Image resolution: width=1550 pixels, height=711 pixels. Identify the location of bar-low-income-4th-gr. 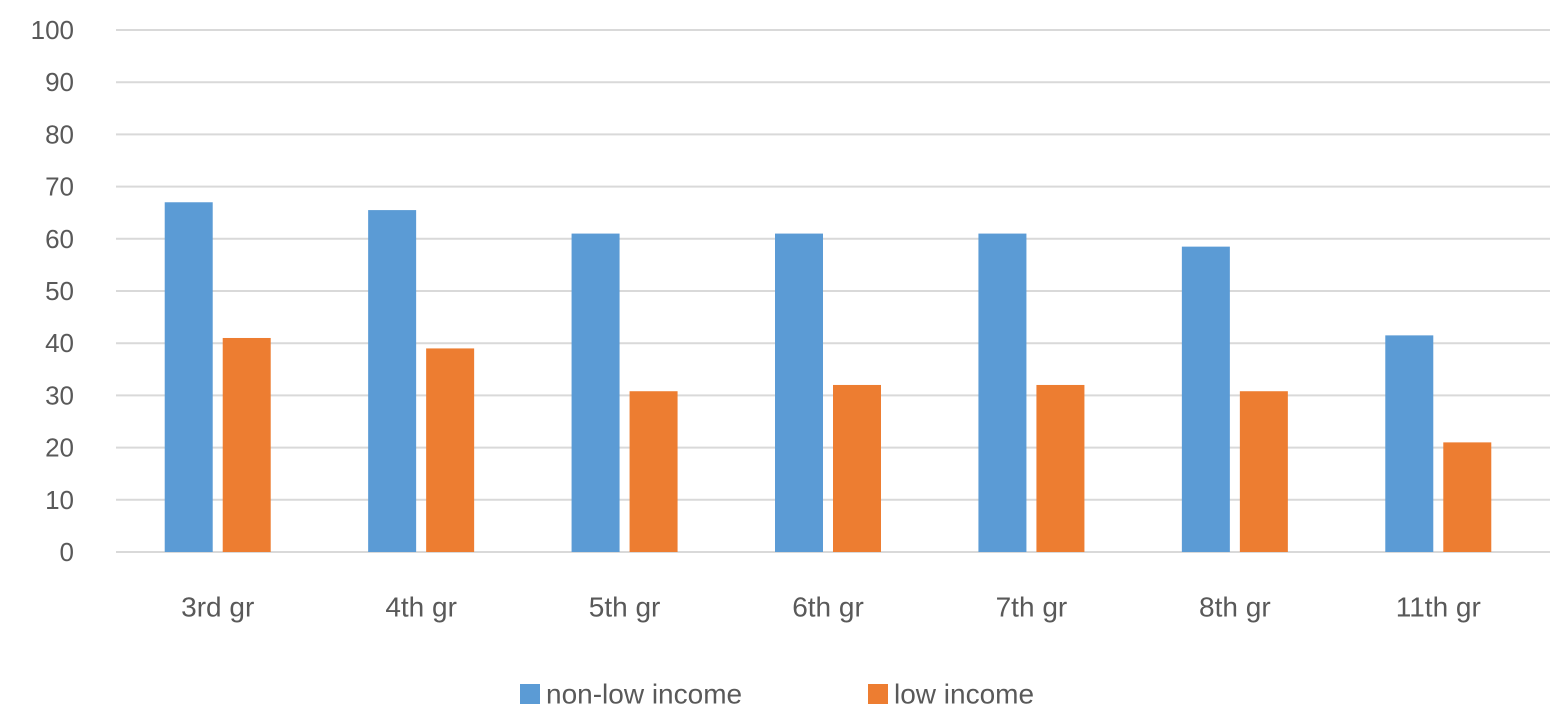
(450, 450).